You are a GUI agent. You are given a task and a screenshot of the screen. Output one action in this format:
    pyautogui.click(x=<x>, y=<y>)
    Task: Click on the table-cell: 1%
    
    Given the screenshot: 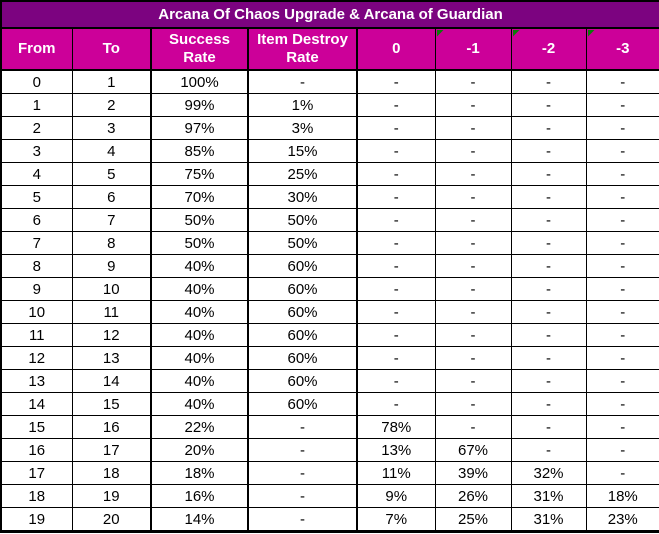 What is the action you would take?
    pyautogui.click(x=302, y=105)
    